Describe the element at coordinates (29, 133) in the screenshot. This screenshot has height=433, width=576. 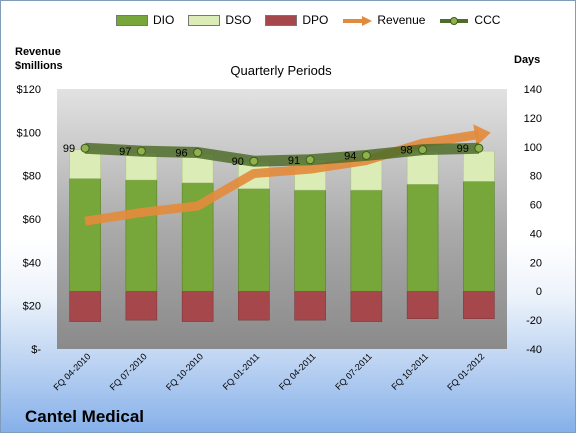
I see `left-axis-tick-label: $100` at that location.